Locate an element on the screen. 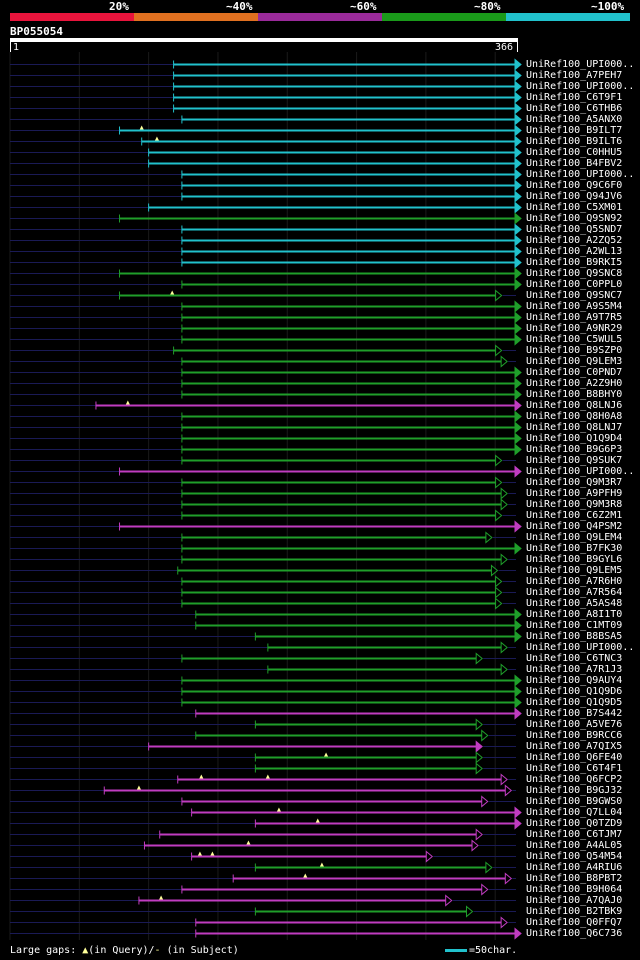 This screenshot has height=960, width=640. hit-label: UniRef100_B7S442 is located at coordinates (574, 713).